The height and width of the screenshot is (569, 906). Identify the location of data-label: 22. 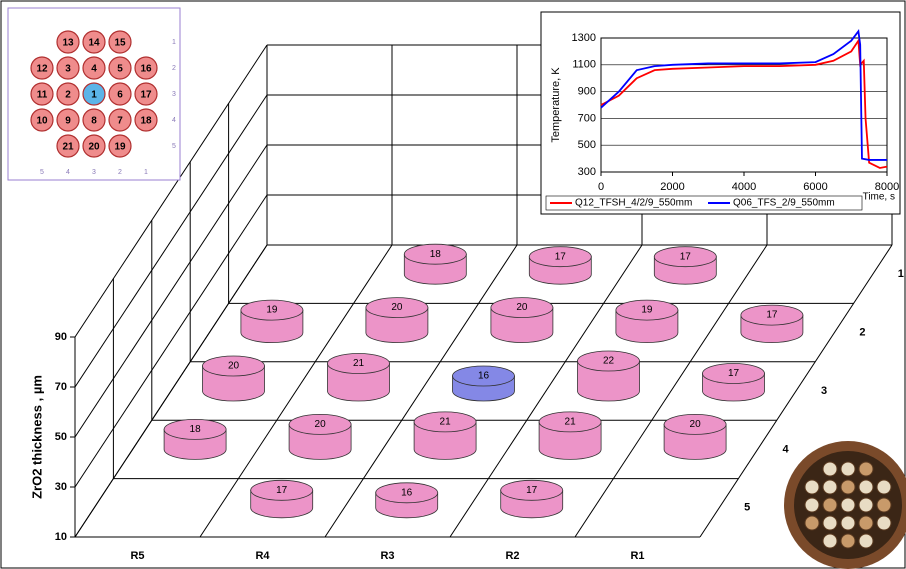
(609, 361).